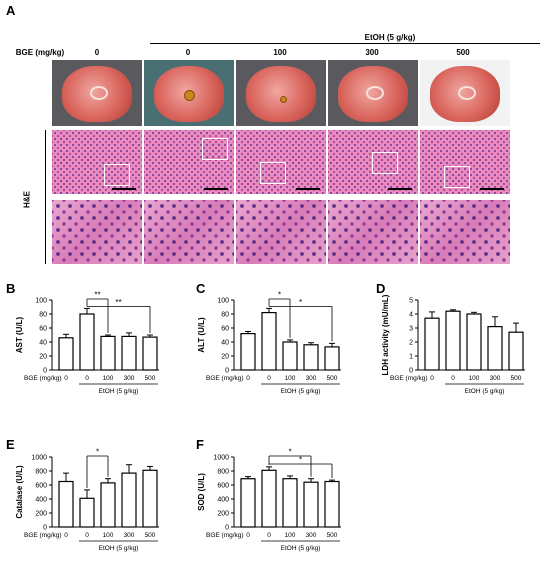 This screenshot has width=550, height=575. What do you see at coordinates (19, 492) in the screenshot?
I see `y-axis-label: Catalase (U/L)` at bounding box center [19, 492].